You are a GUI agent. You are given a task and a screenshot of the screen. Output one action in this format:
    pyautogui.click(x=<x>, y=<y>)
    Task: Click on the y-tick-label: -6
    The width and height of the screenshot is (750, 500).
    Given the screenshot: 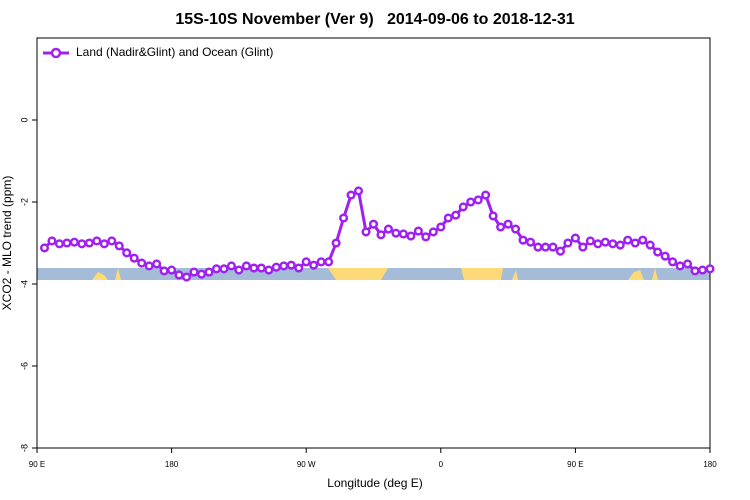 What is the action you would take?
    pyautogui.click(x=24, y=366)
    